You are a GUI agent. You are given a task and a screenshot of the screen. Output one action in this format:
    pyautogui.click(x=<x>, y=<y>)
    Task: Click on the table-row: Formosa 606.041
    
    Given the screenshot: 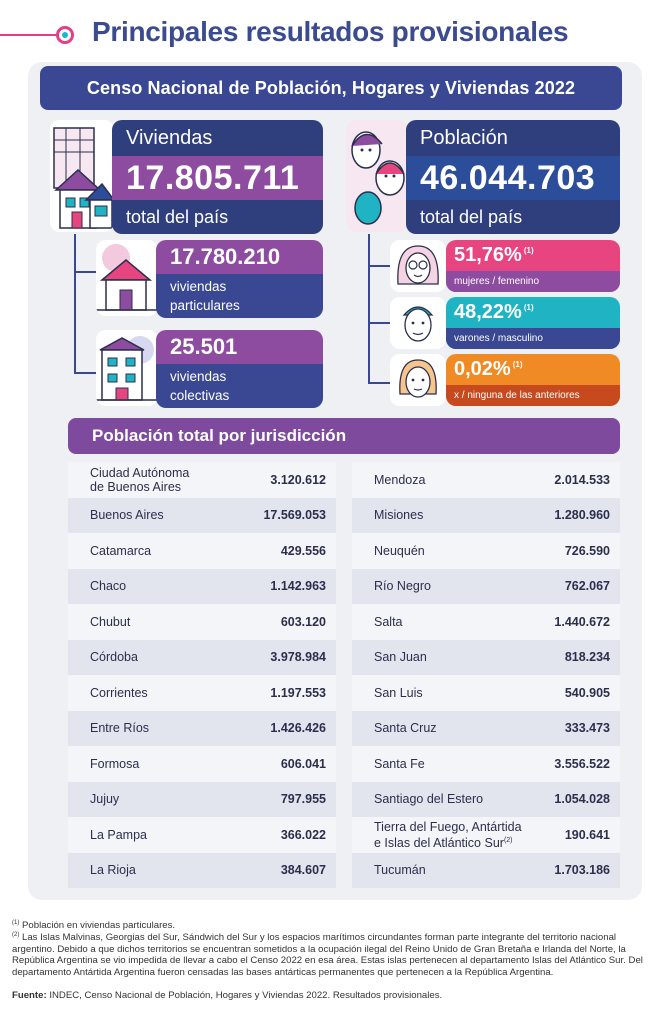 What is the action you would take?
    pyautogui.click(x=202, y=764)
    